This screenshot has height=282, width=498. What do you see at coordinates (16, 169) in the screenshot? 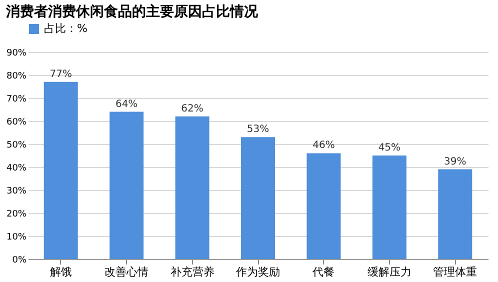
I see `y-tick-label: 40%` at bounding box center [16, 169].